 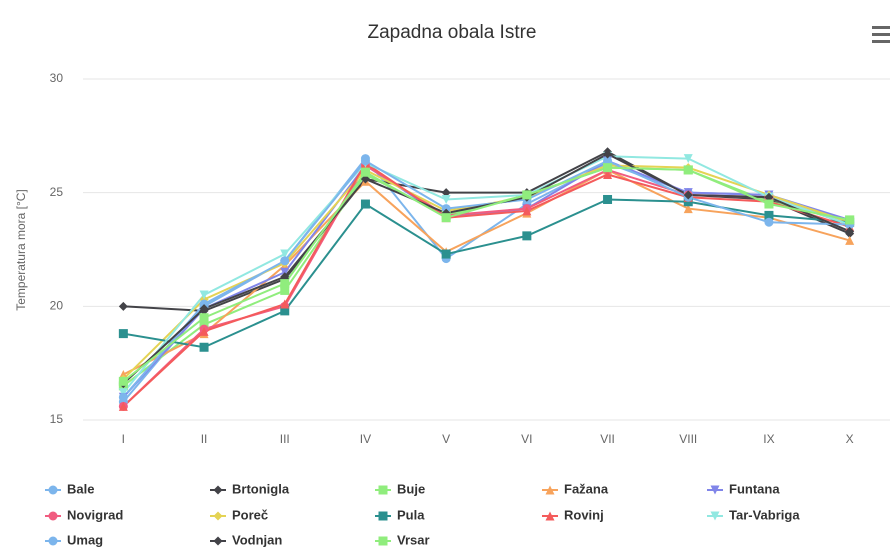 What do you see at coordinates (526, 439) in the screenshot?
I see `x-tick-label: VI` at bounding box center [526, 439].